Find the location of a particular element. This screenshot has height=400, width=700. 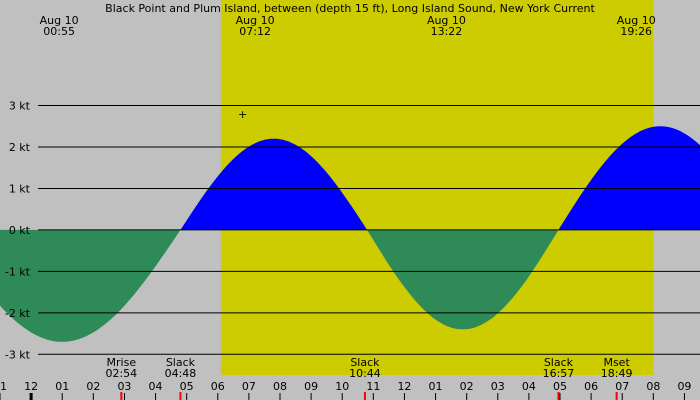

peak-time-label: 13:22 is located at coordinates (447, 31).